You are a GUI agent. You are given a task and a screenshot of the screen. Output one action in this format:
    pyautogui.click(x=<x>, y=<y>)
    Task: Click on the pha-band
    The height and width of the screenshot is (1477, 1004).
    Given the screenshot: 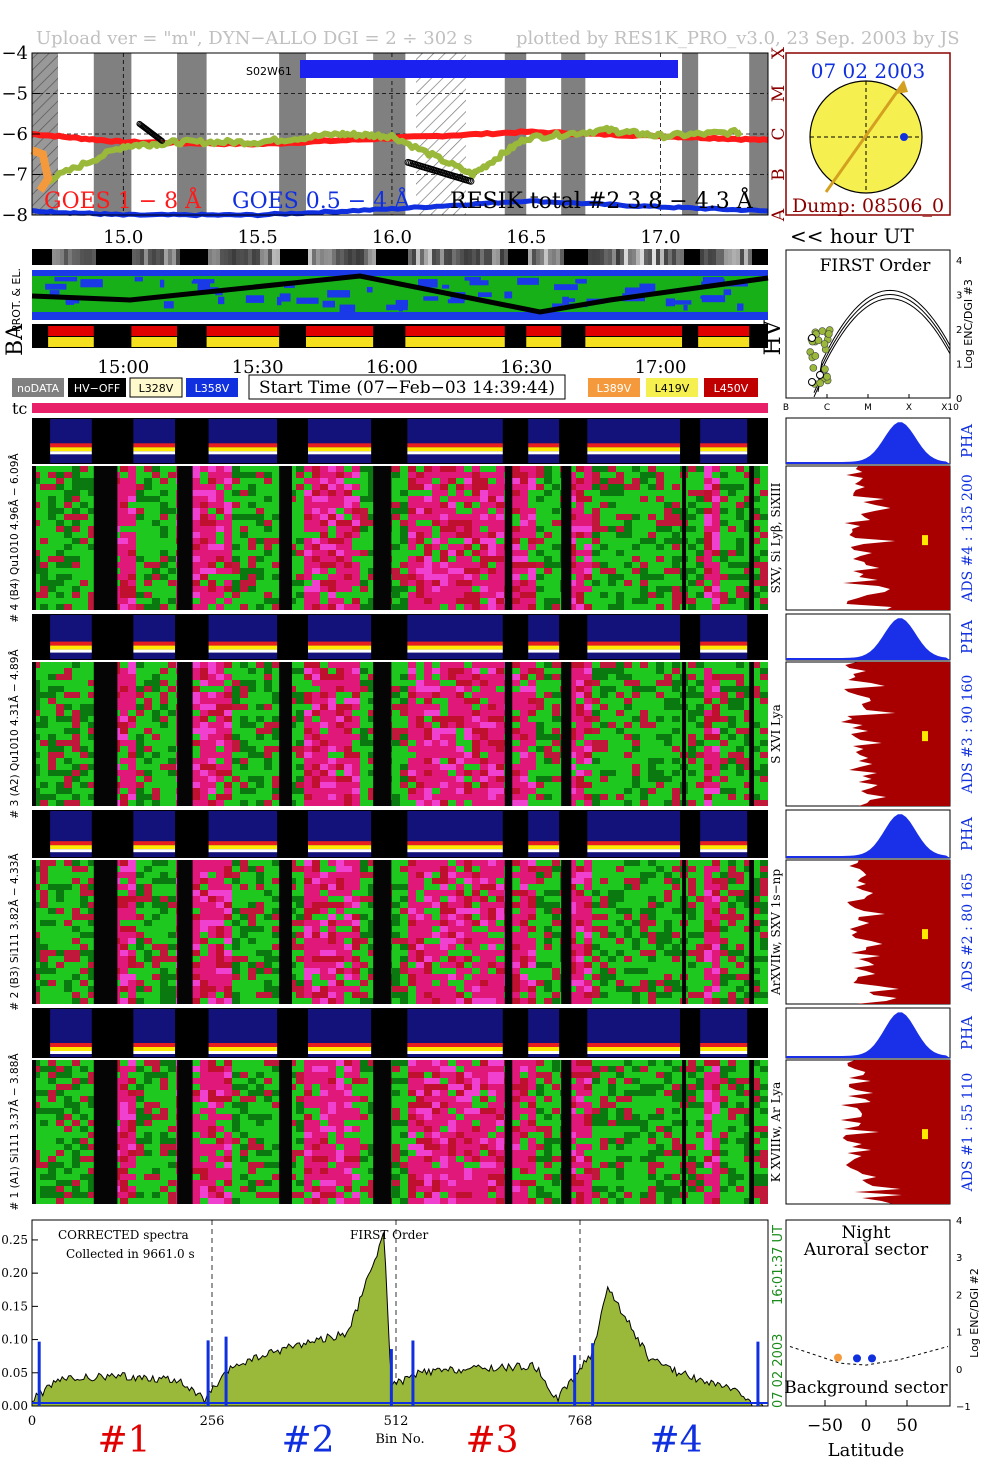 What is the action you would take?
    pyautogui.click(x=154, y=445)
    